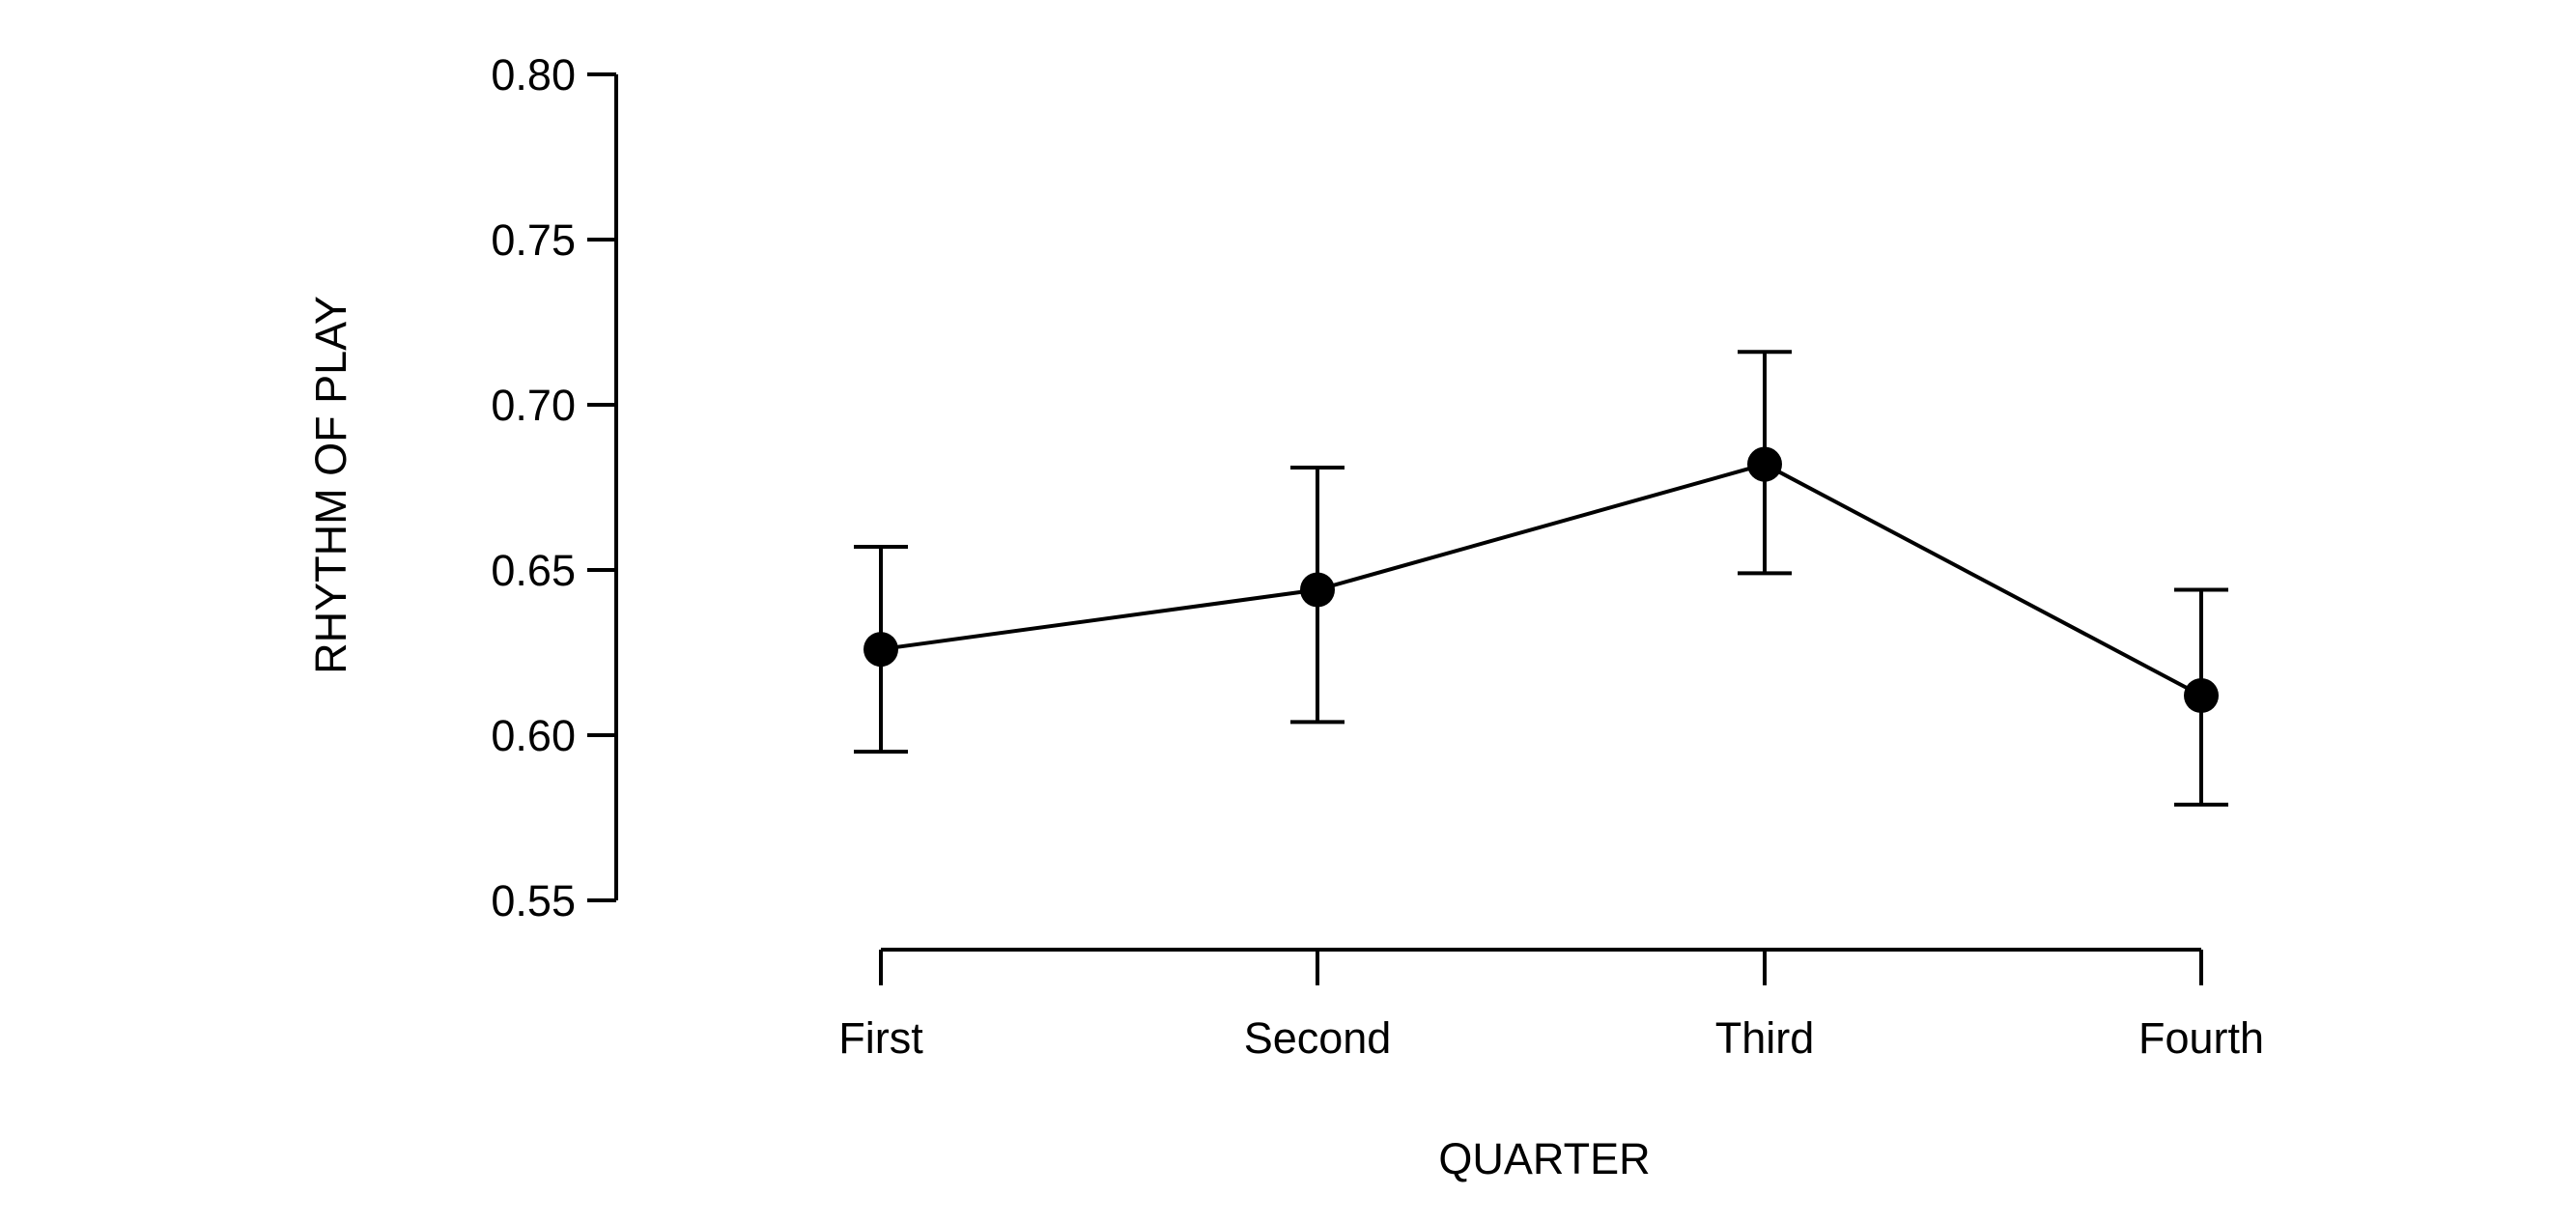 This screenshot has width=2576, height=1224. Describe the element at coordinates (2201, 1038) in the screenshot. I see `x-tick-label: Fourth` at that location.